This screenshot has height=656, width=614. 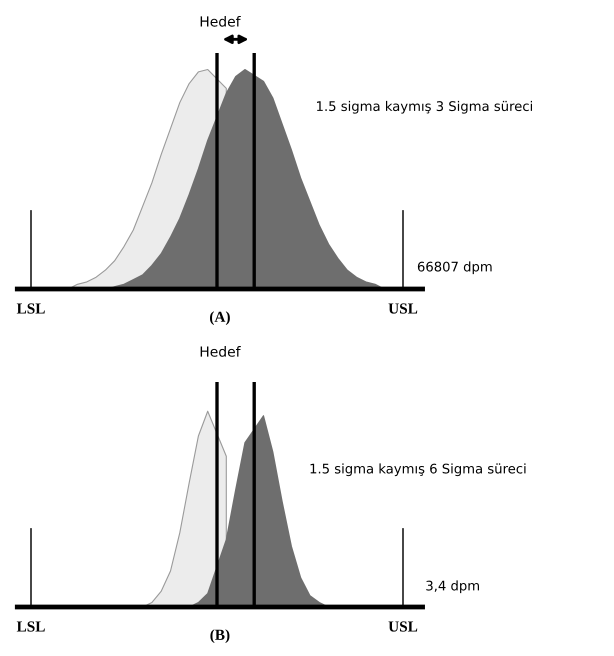 What do you see at coordinates (455, 267) in the screenshot?
I see `annotation: 66807 dpm` at bounding box center [455, 267].